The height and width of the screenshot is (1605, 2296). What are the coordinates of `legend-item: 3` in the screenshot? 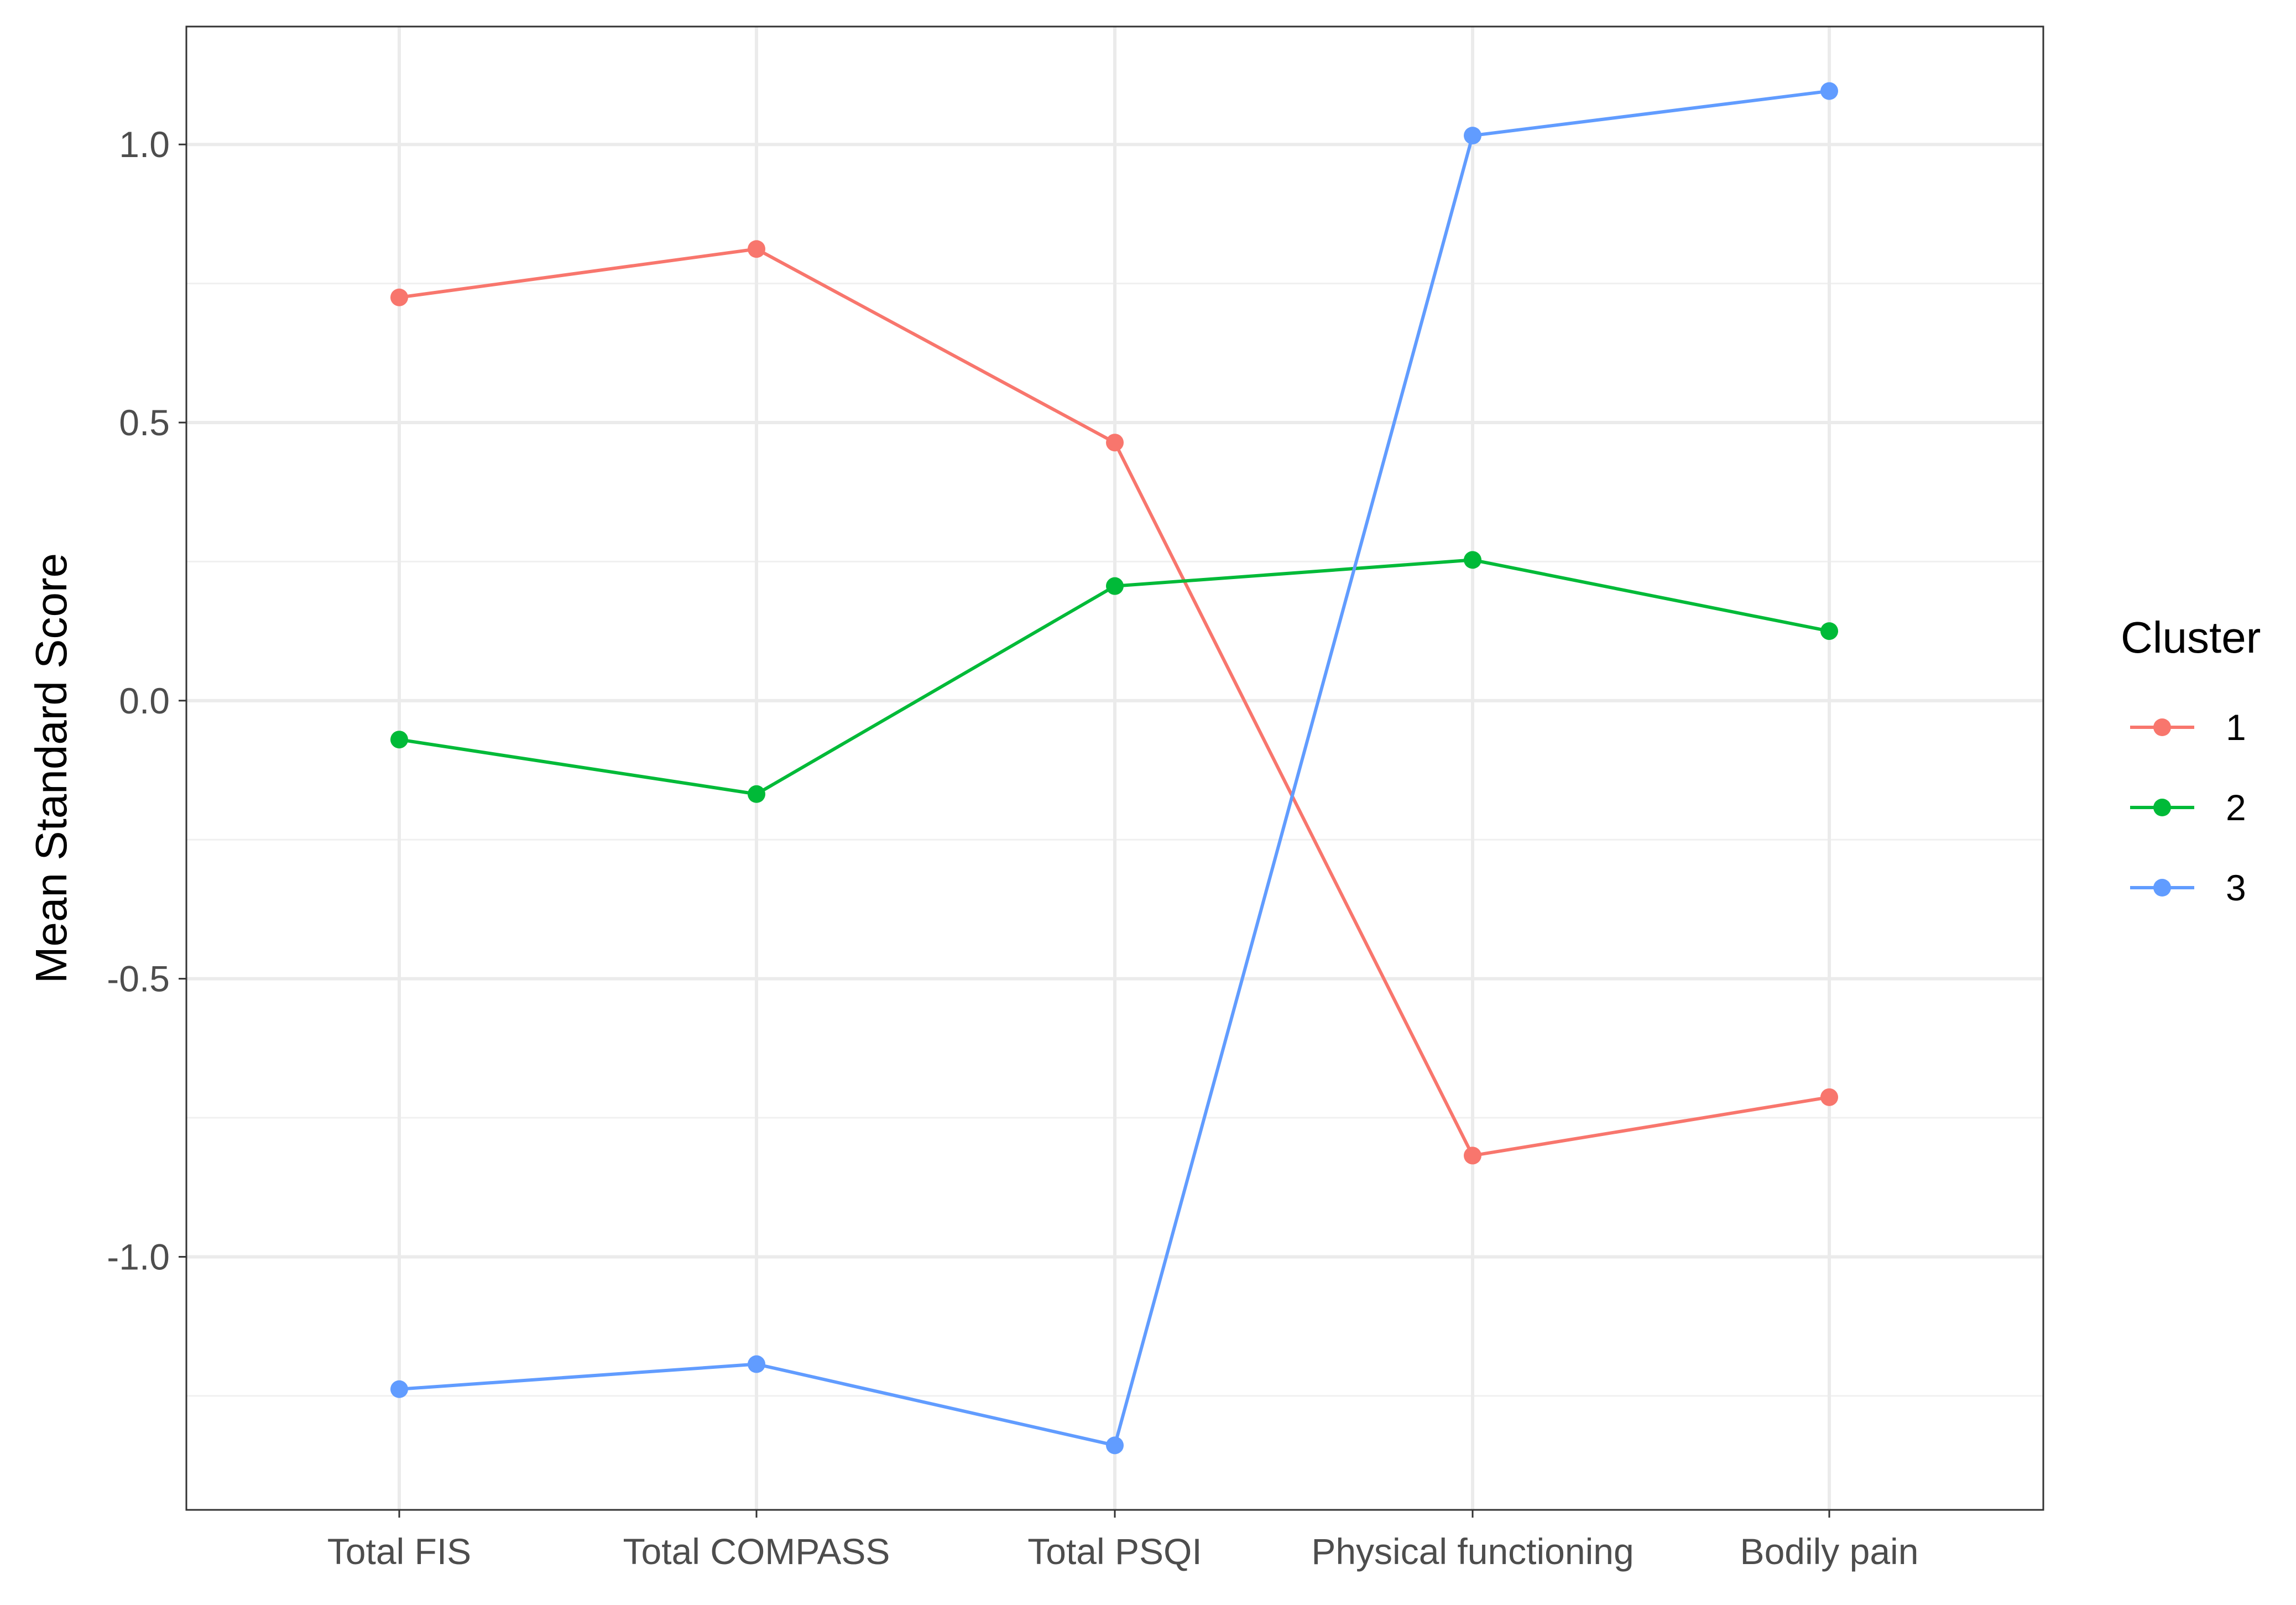 It's located at (2188, 887).